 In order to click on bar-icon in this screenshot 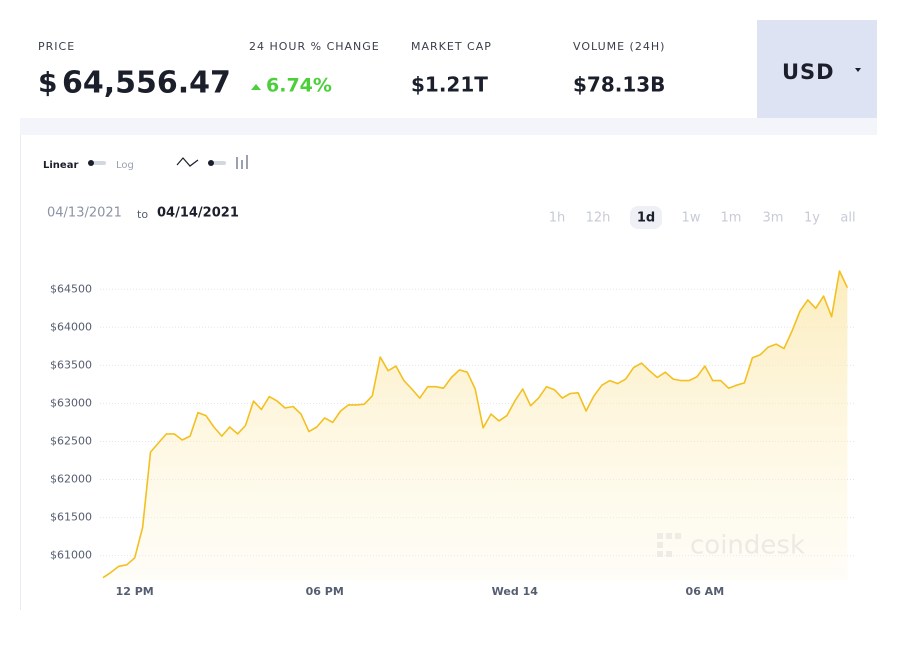, I will do `click(242, 162)`.